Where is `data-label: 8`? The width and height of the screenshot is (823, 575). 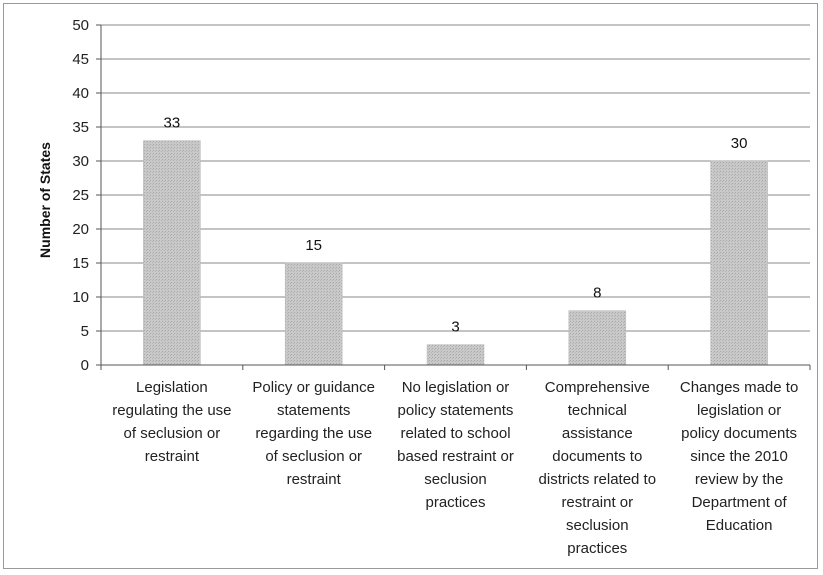 data-label: 8 is located at coordinates (597, 293).